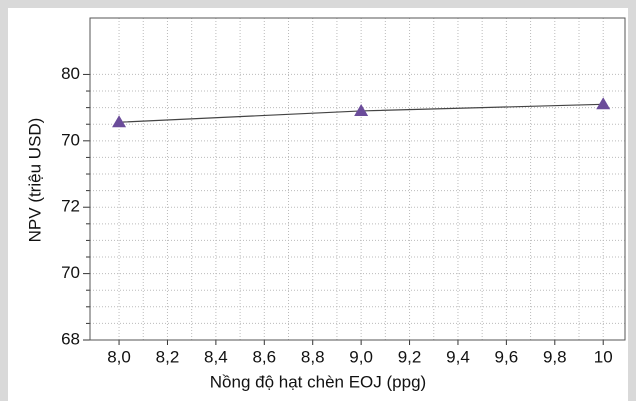  What do you see at coordinates (603, 356) in the screenshot?
I see `x-tick-label: 10` at bounding box center [603, 356].